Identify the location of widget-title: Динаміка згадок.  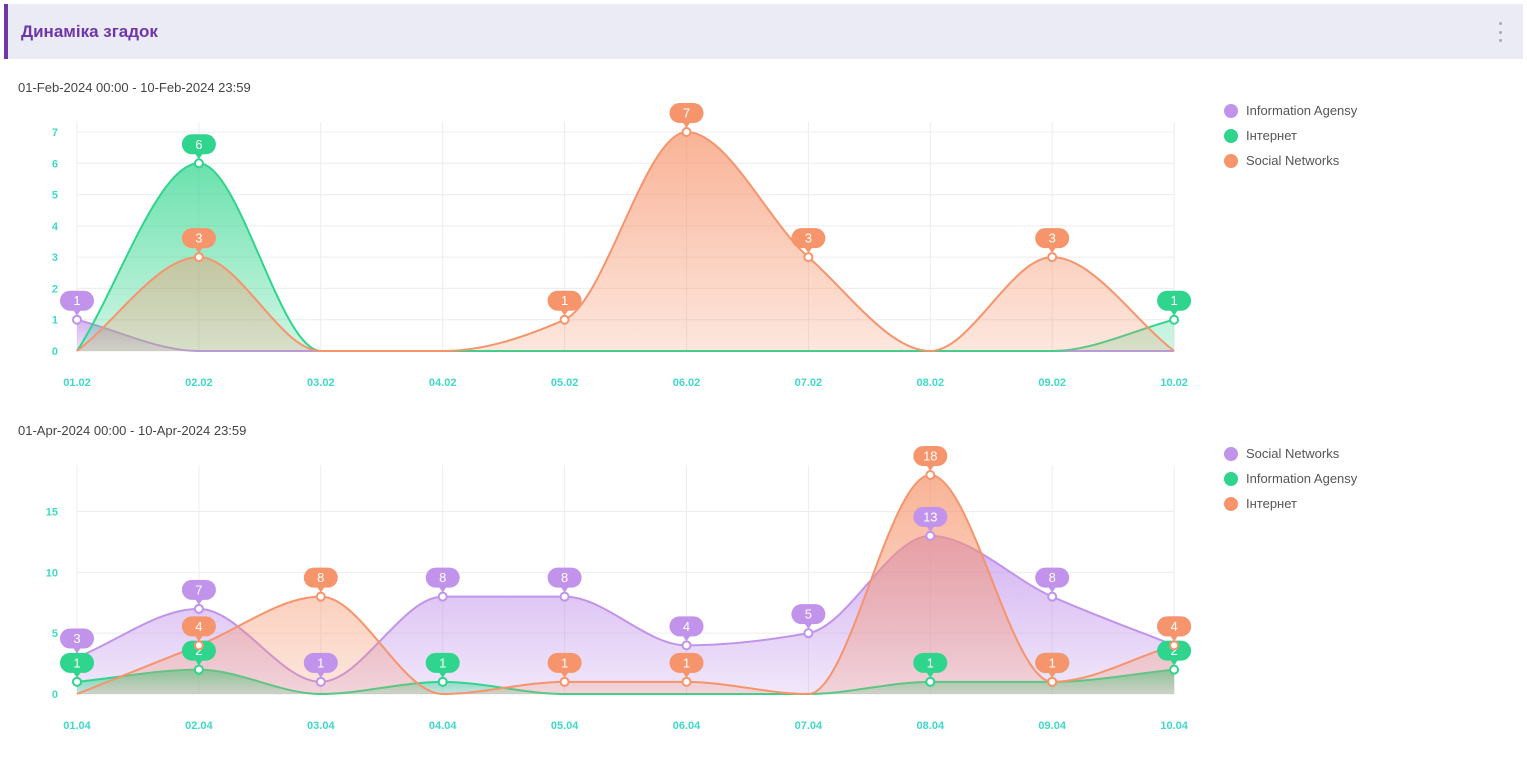
(89, 31).